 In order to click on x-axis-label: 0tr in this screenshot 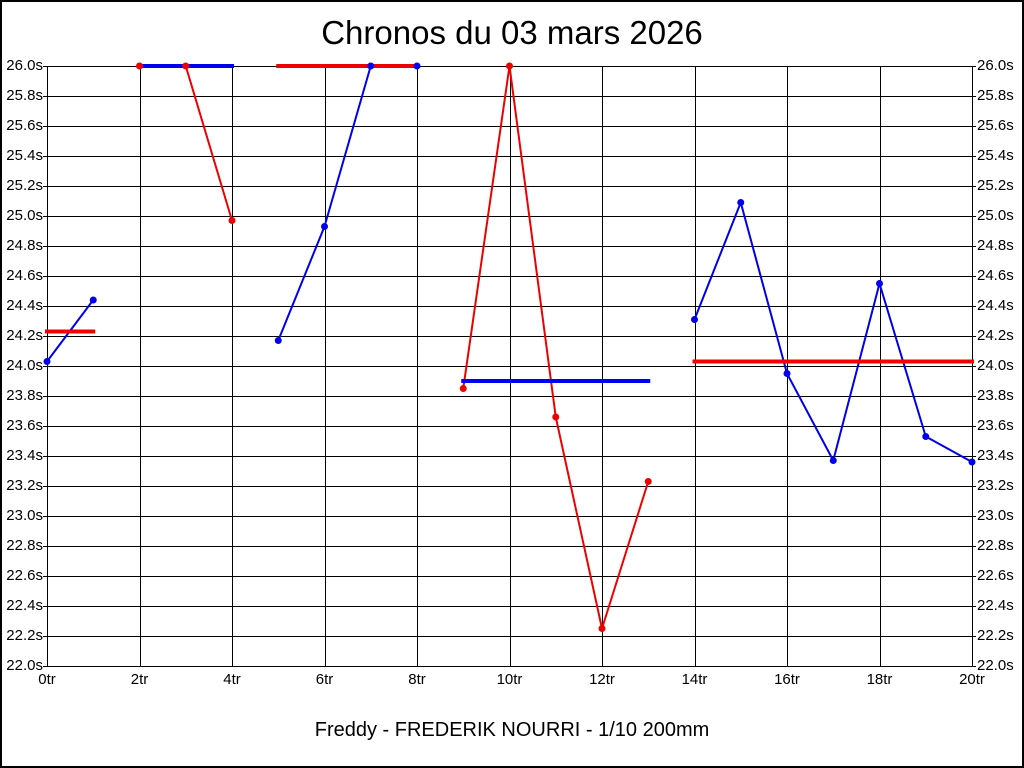, I will do `click(47, 679)`.